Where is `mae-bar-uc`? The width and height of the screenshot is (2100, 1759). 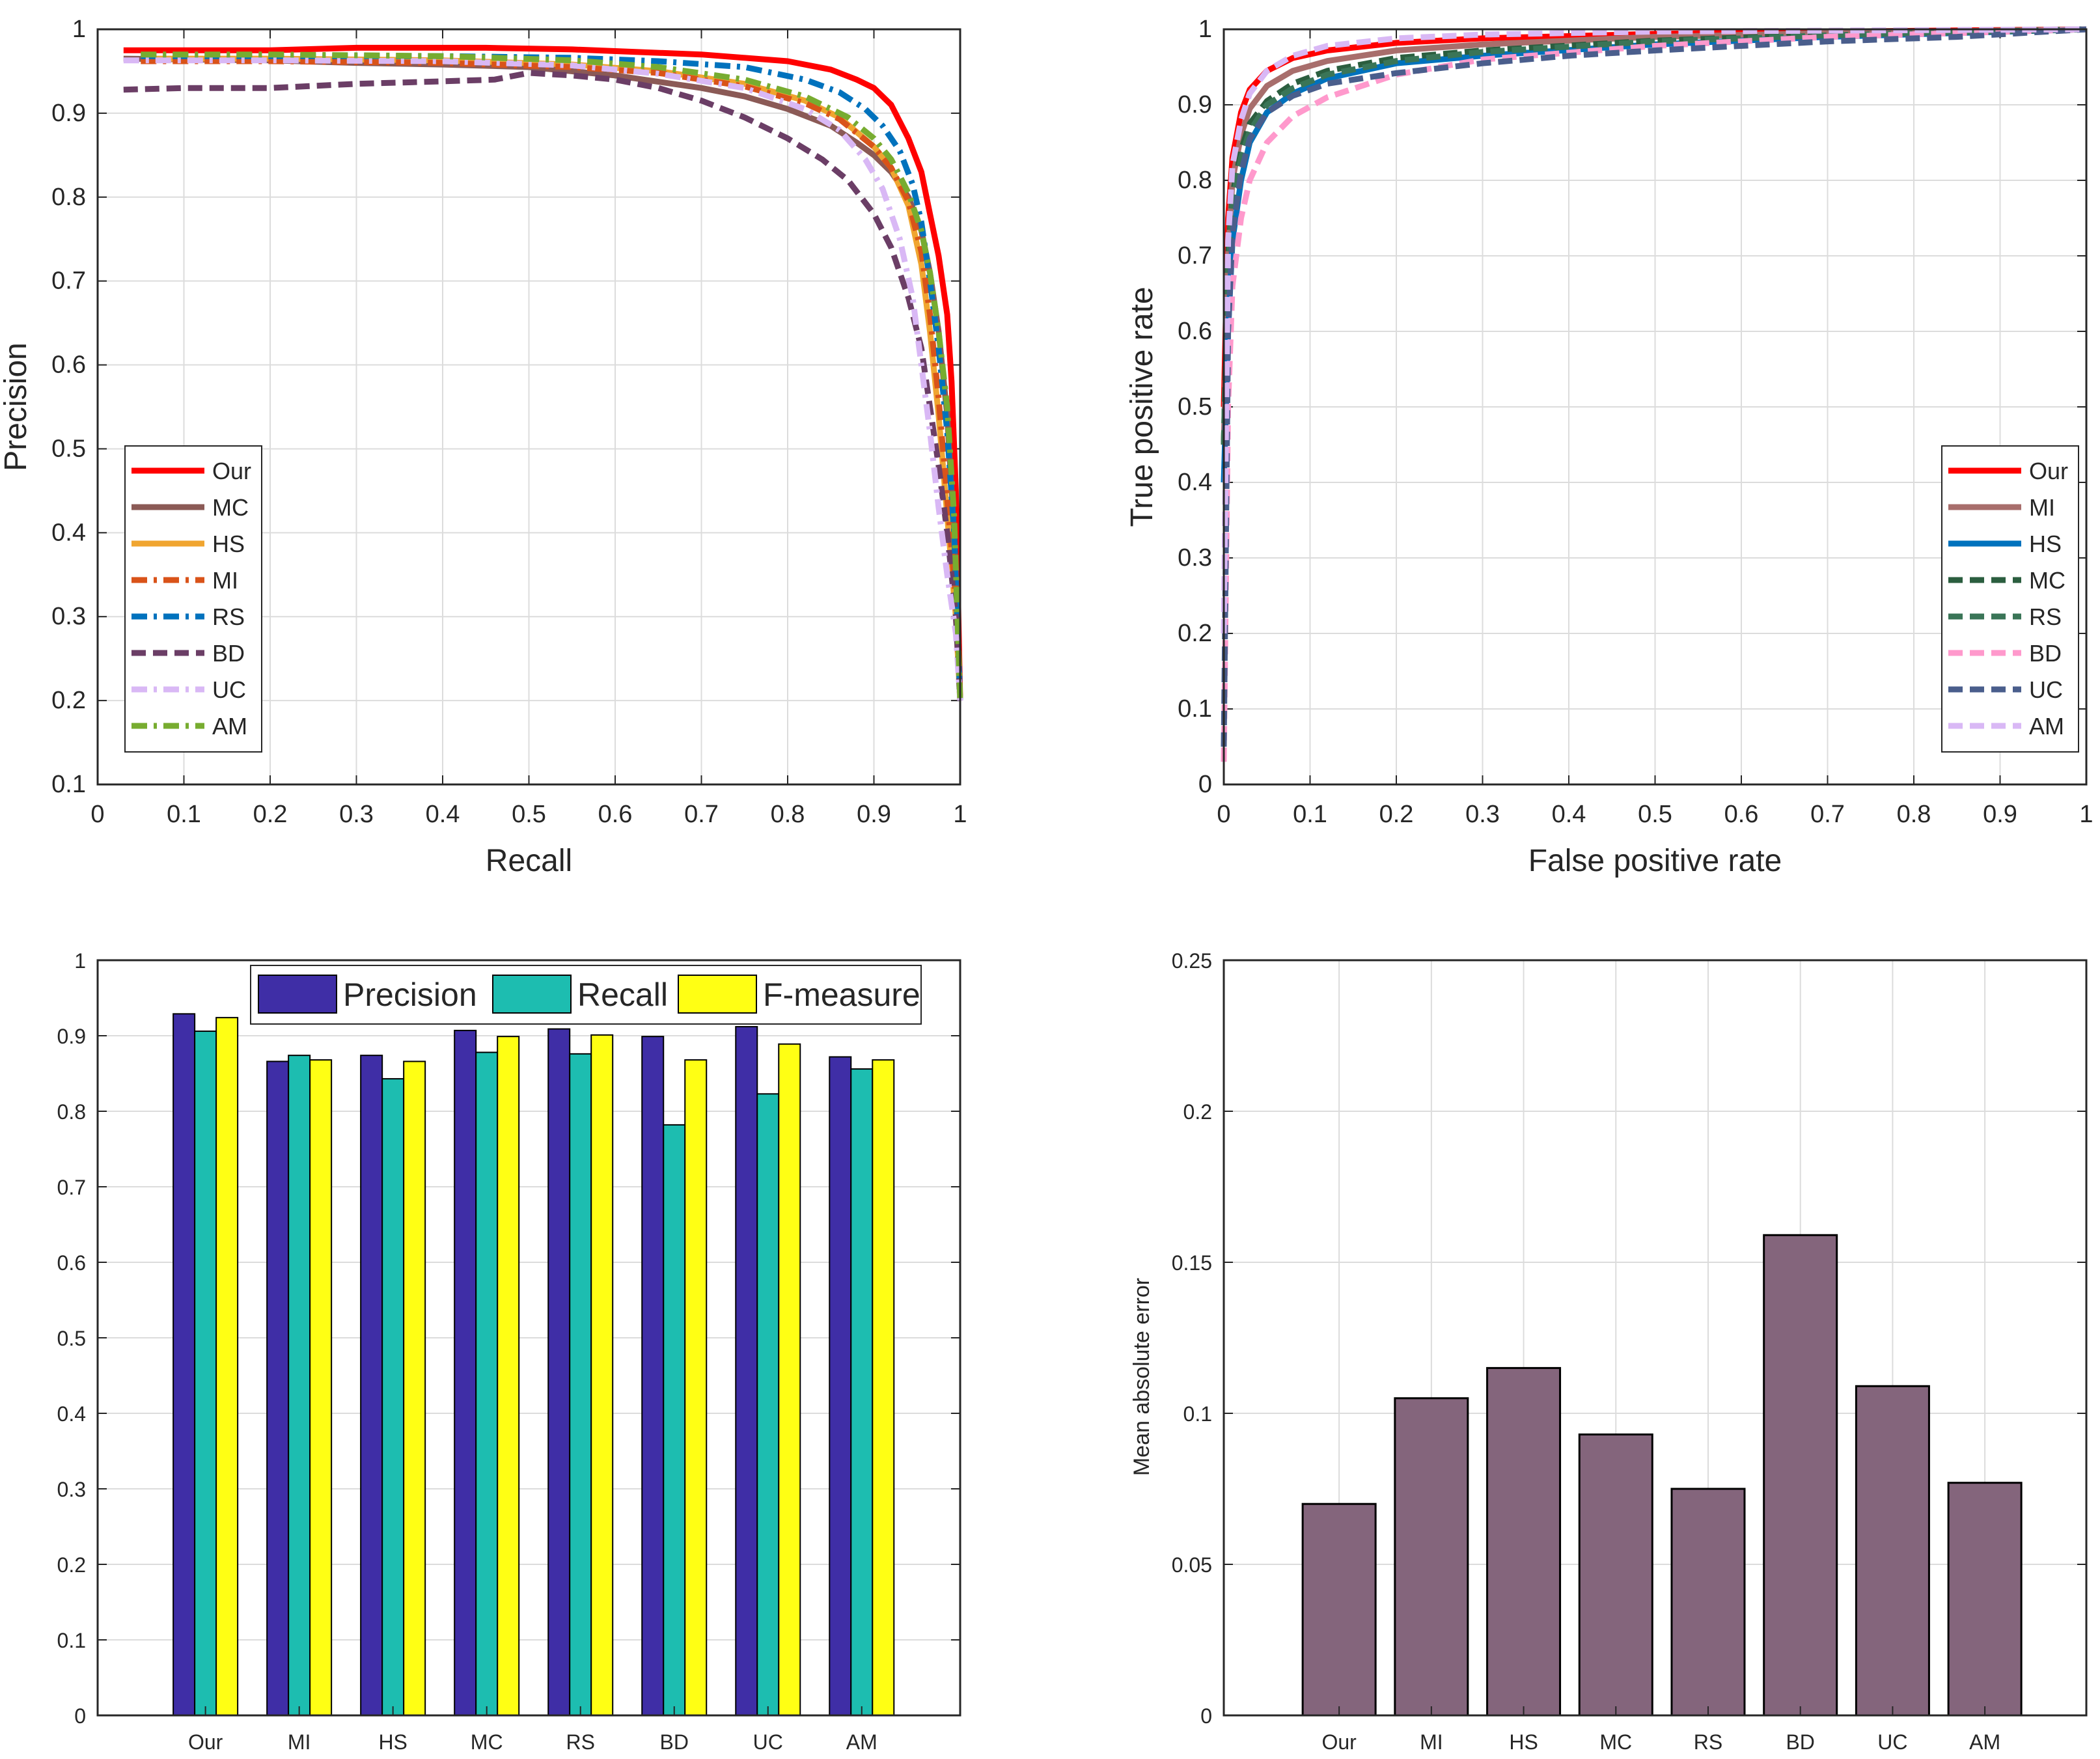
mae-bar-uc is located at coordinates (1892, 1551).